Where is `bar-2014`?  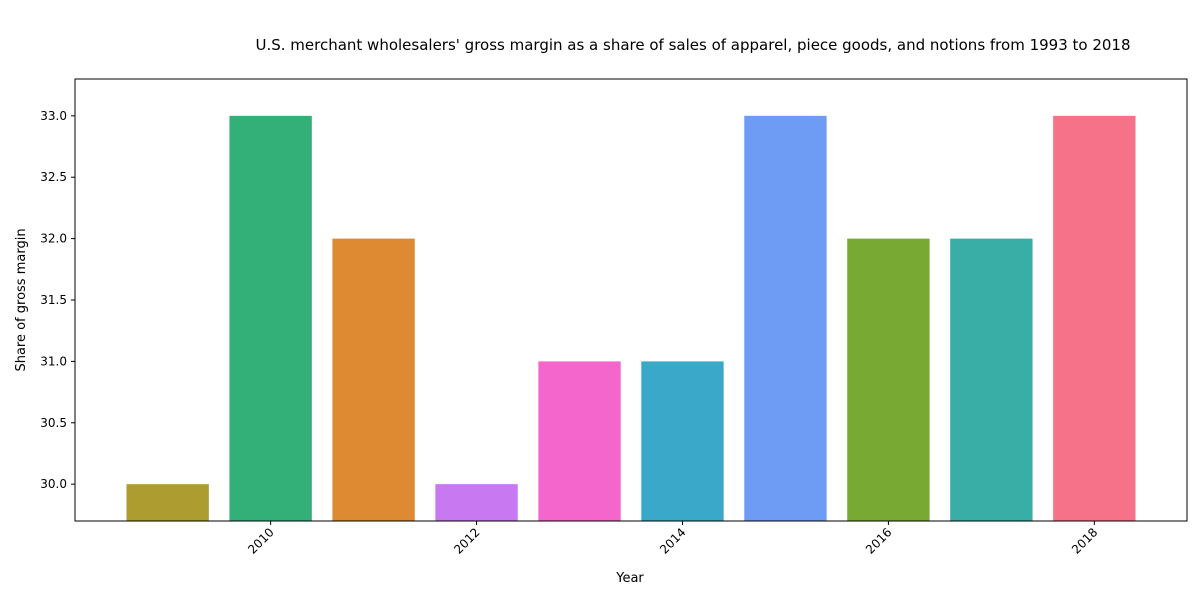 bar-2014 is located at coordinates (682, 441).